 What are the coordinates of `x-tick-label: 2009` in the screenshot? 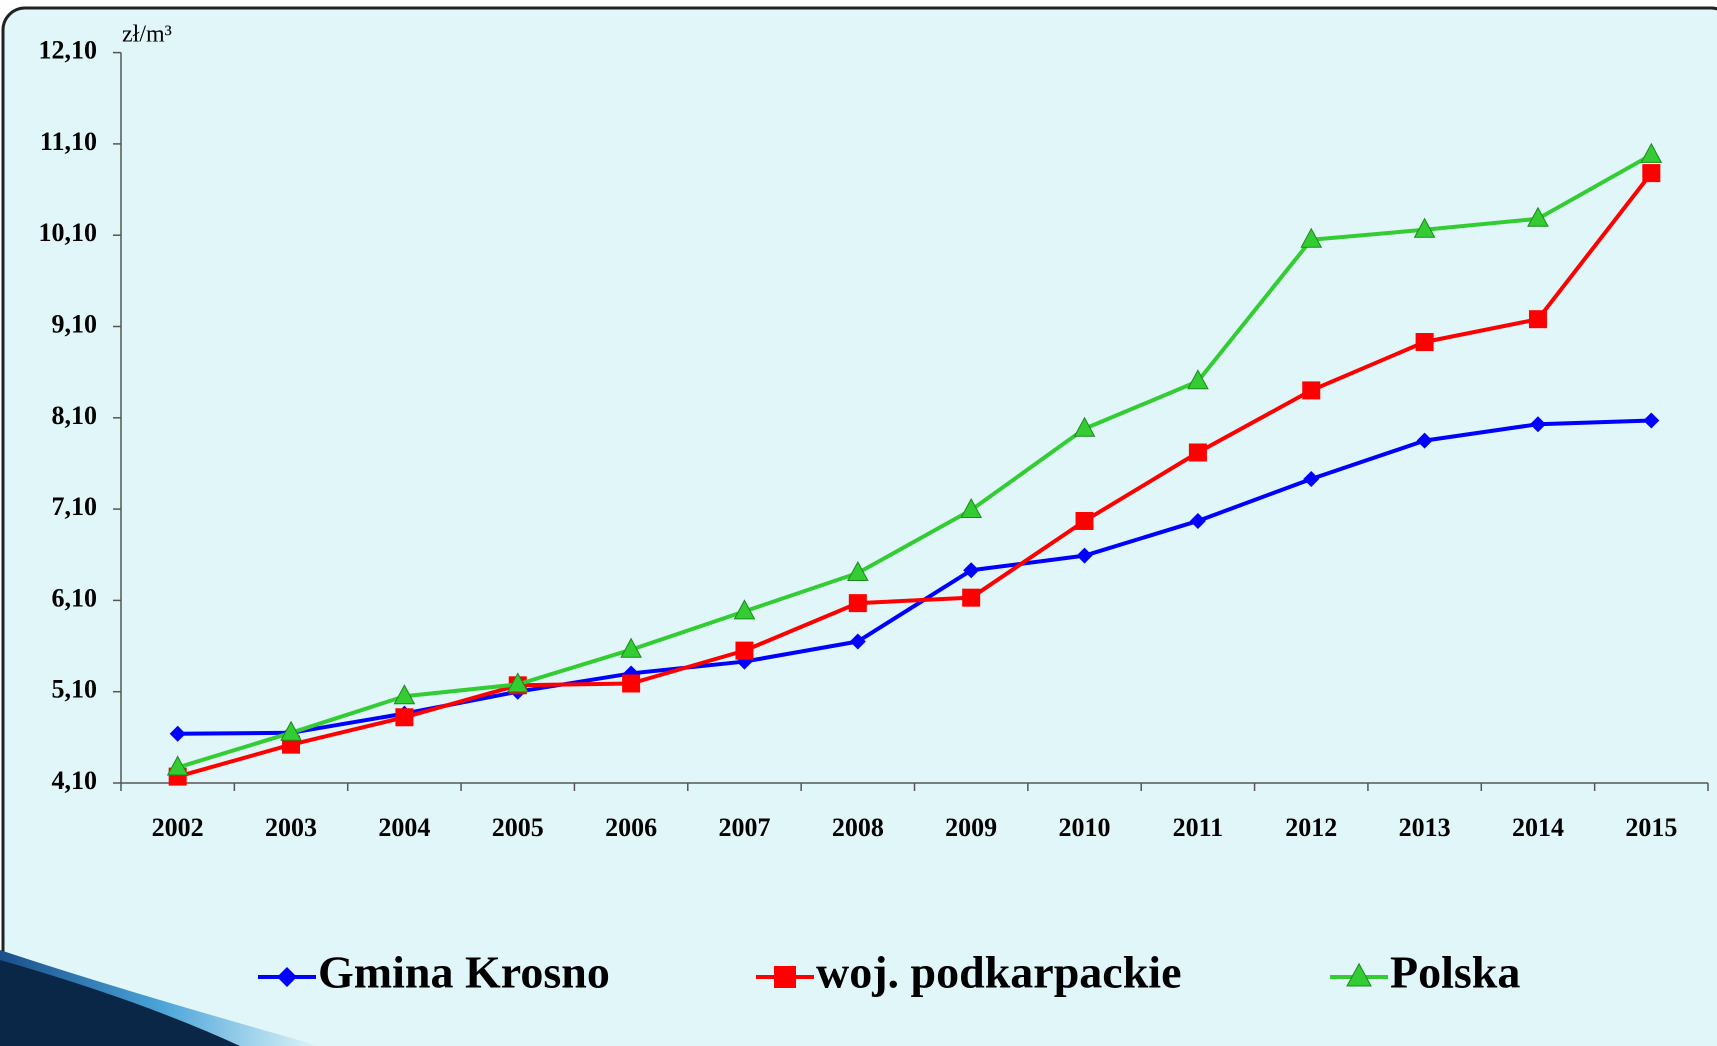 It's located at (971, 827).